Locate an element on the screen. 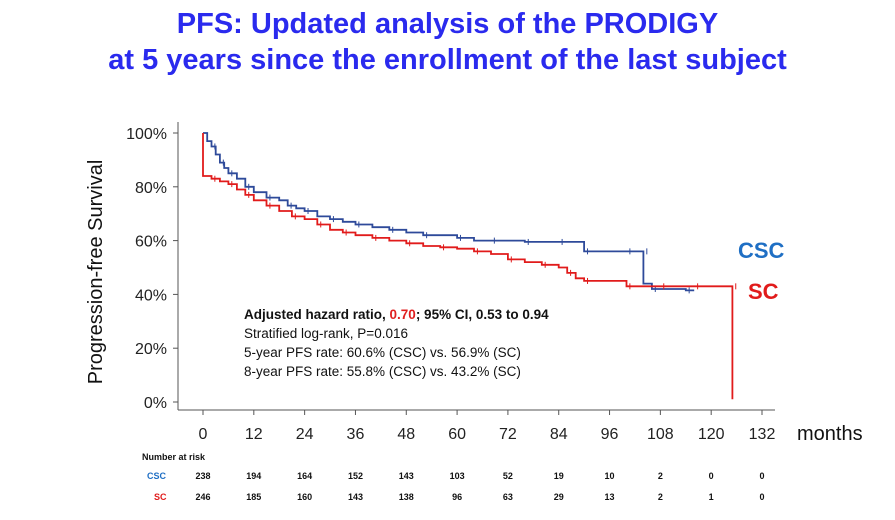  x-tick-label: 84 is located at coordinates (559, 434).